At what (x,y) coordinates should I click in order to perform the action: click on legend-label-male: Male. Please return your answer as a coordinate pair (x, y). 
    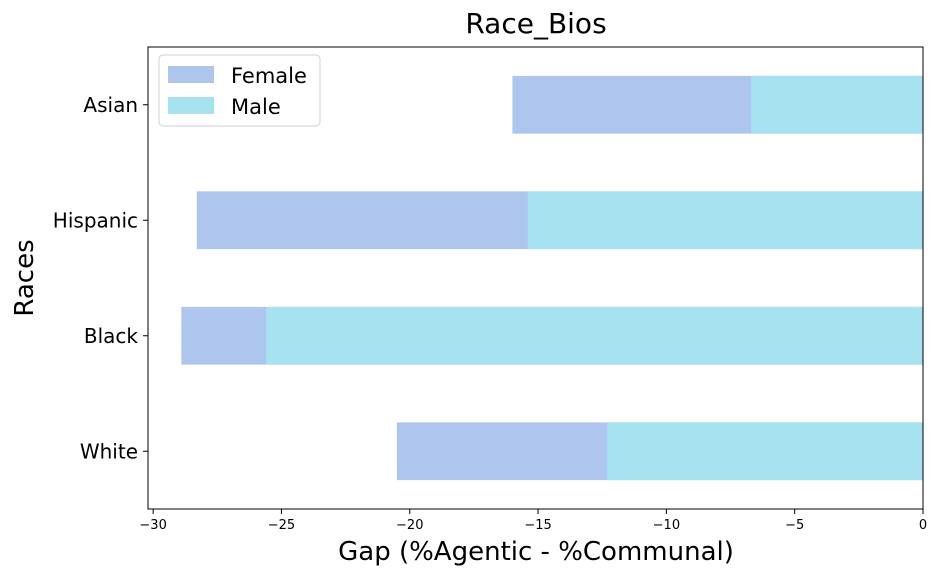
    Looking at the image, I should click on (256, 107).